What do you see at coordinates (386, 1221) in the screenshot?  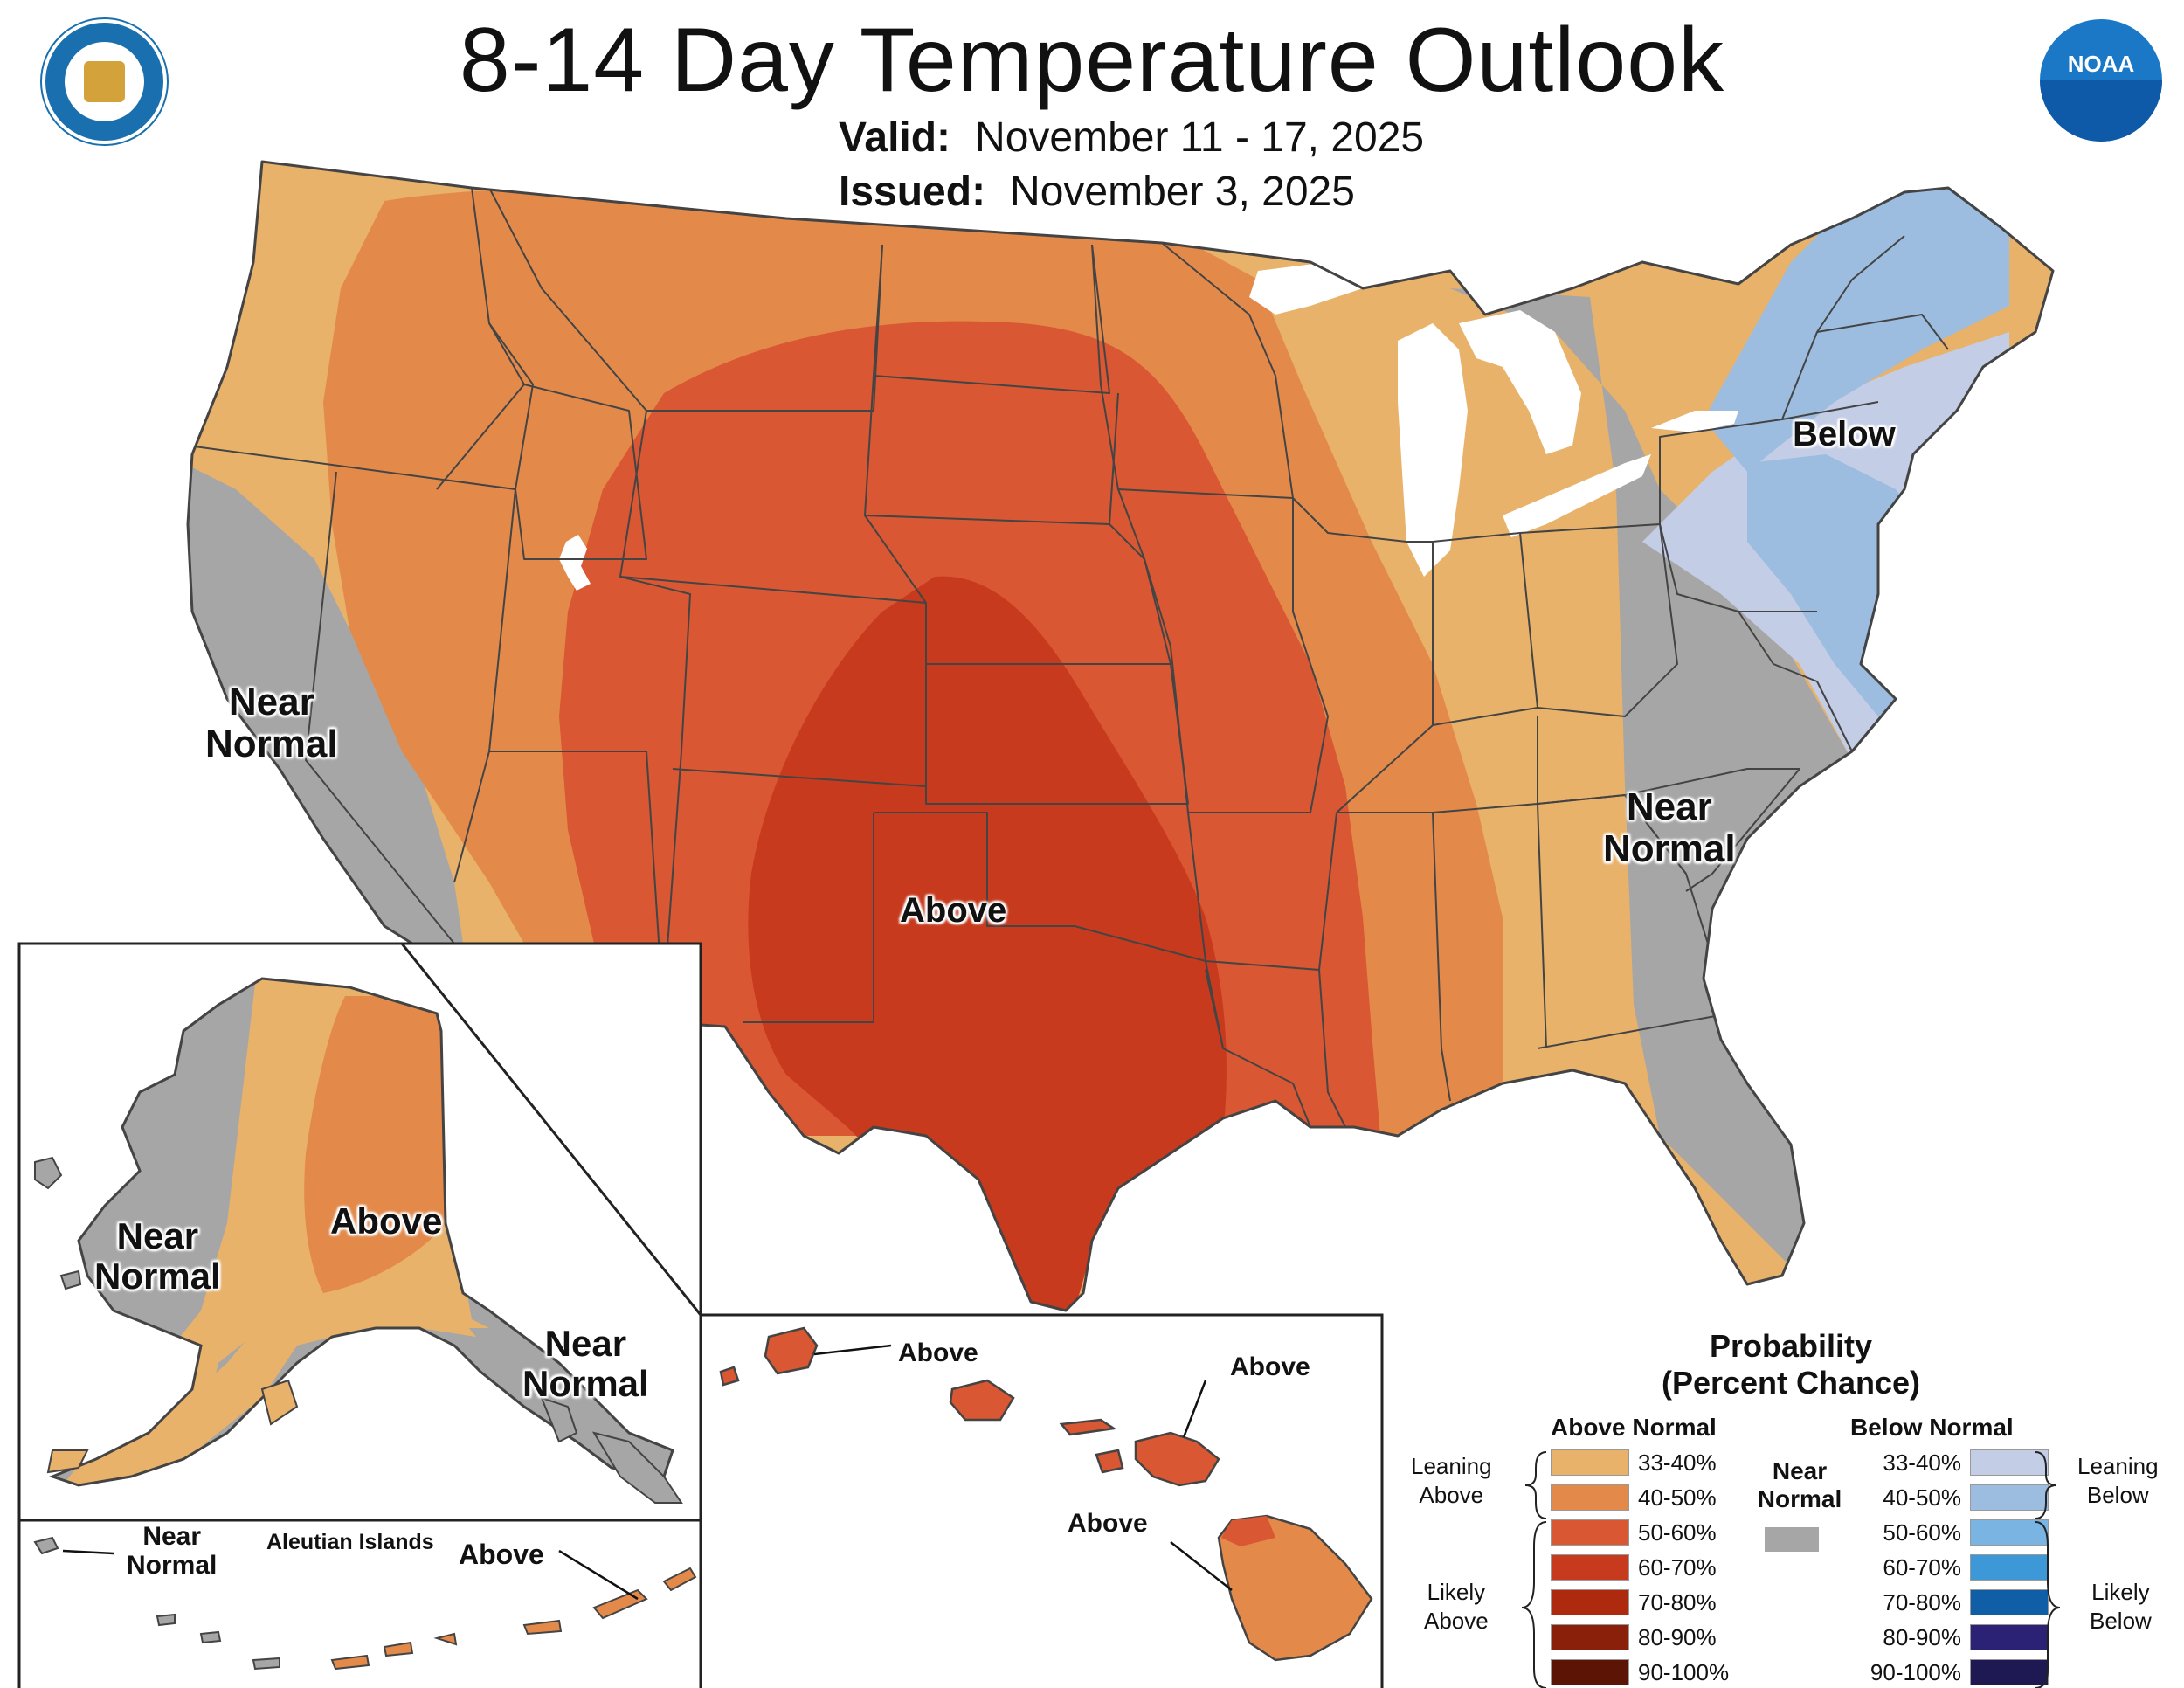 I see `alaska-above-label: Above` at bounding box center [386, 1221].